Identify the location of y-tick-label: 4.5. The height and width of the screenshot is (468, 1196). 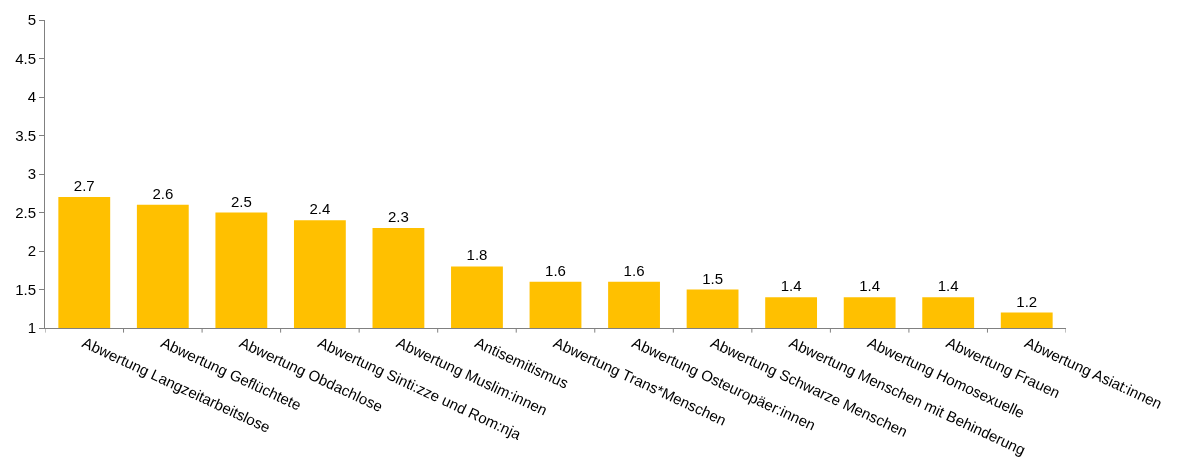
(25, 58).